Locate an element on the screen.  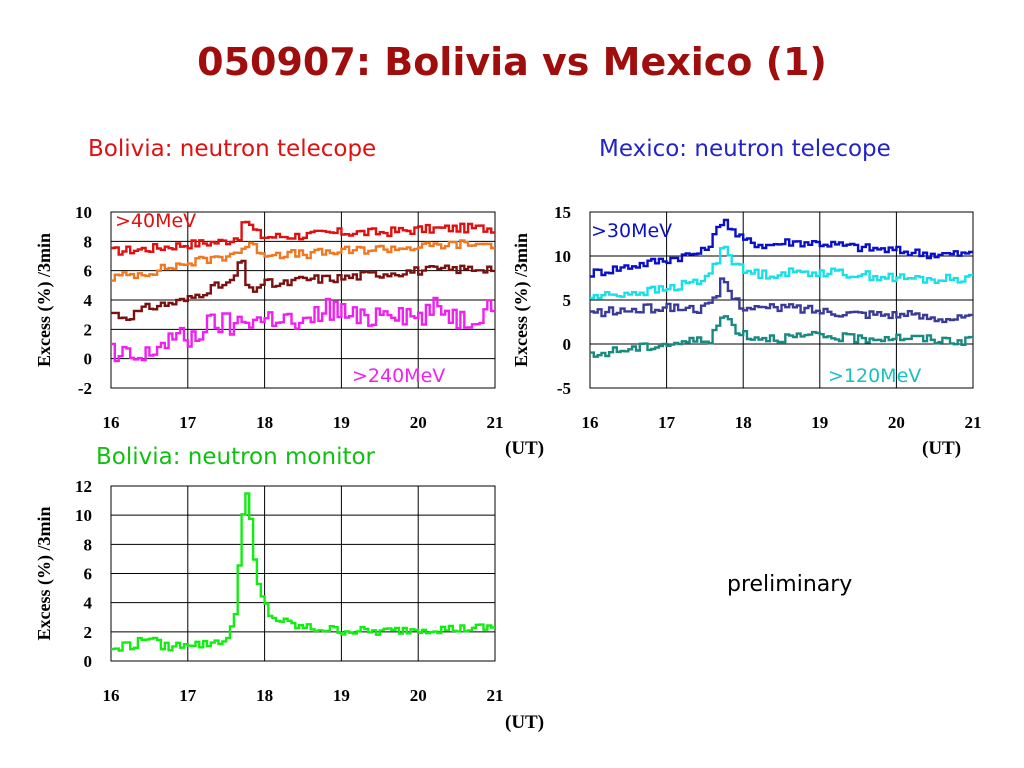
label-240mev: >240MeV is located at coordinates (398, 376).